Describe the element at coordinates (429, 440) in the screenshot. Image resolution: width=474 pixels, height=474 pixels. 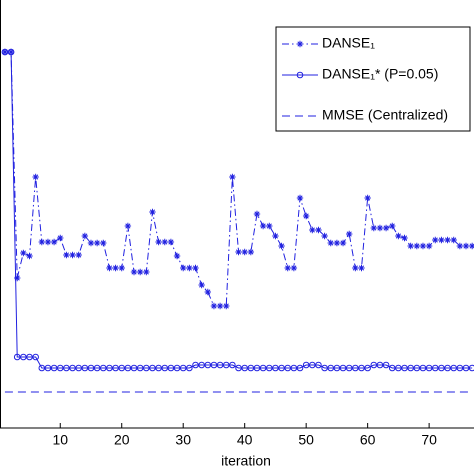
I see `x-tick-label: 70` at that location.